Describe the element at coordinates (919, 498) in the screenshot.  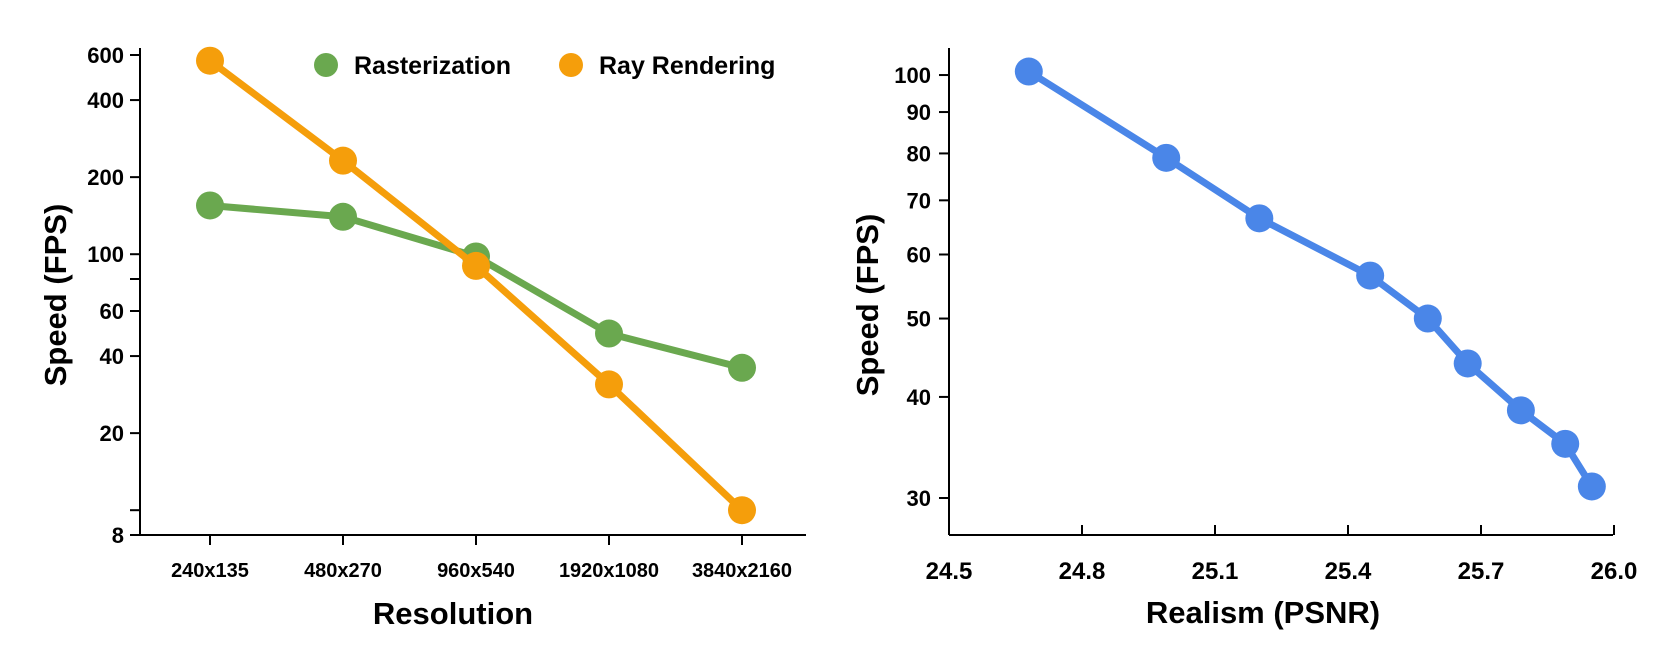
I see `y-tick-label: 30` at that location.